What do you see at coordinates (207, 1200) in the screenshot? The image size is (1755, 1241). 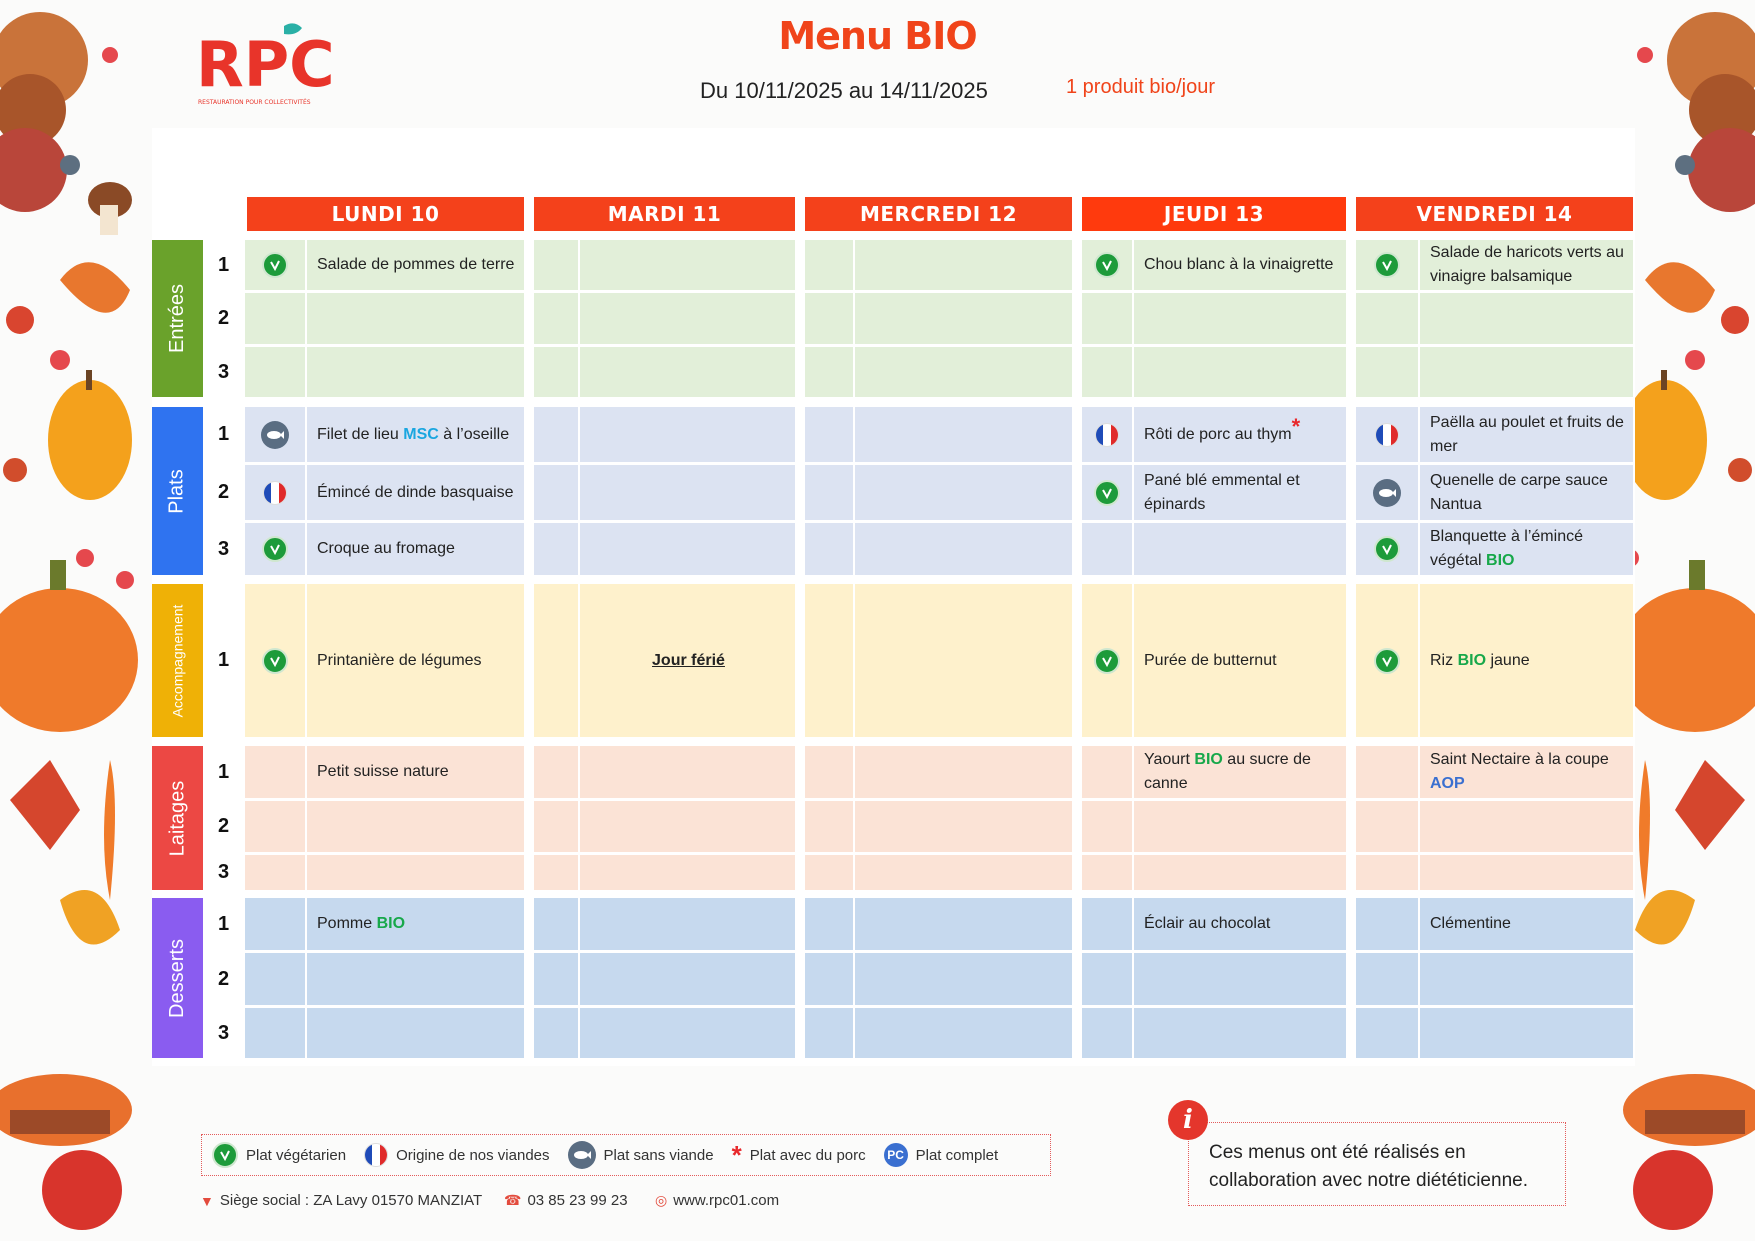 I see `location-pin-icon: ▼` at bounding box center [207, 1200].